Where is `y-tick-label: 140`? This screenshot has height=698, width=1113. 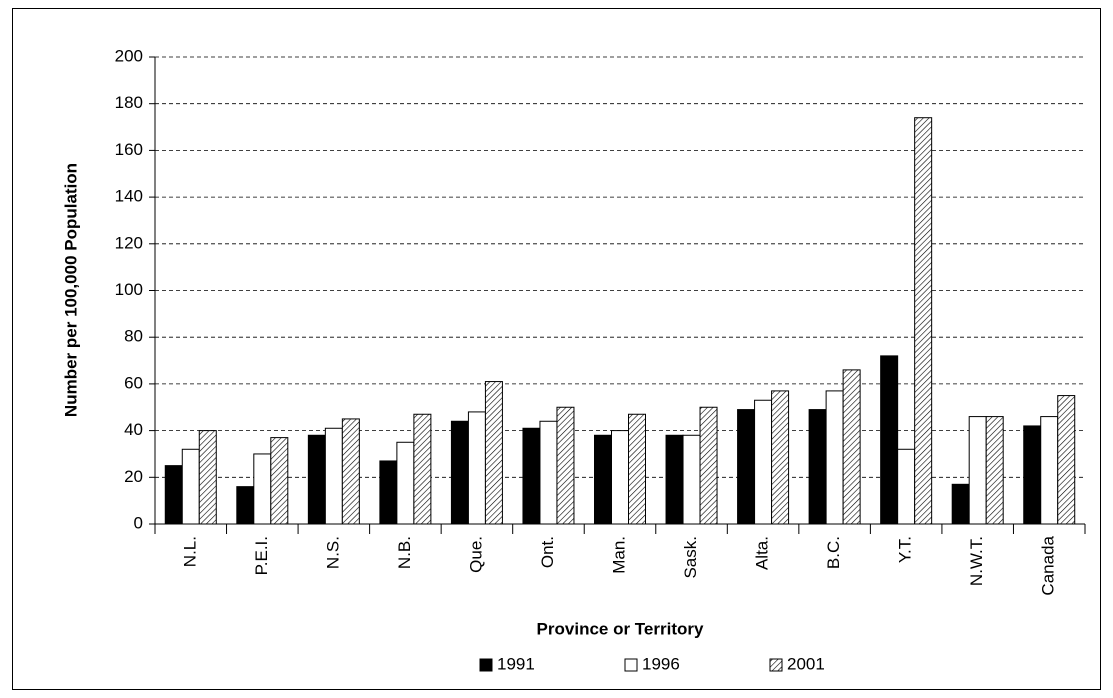
y-tick-label: 140 is located at coordinates (129, 196).